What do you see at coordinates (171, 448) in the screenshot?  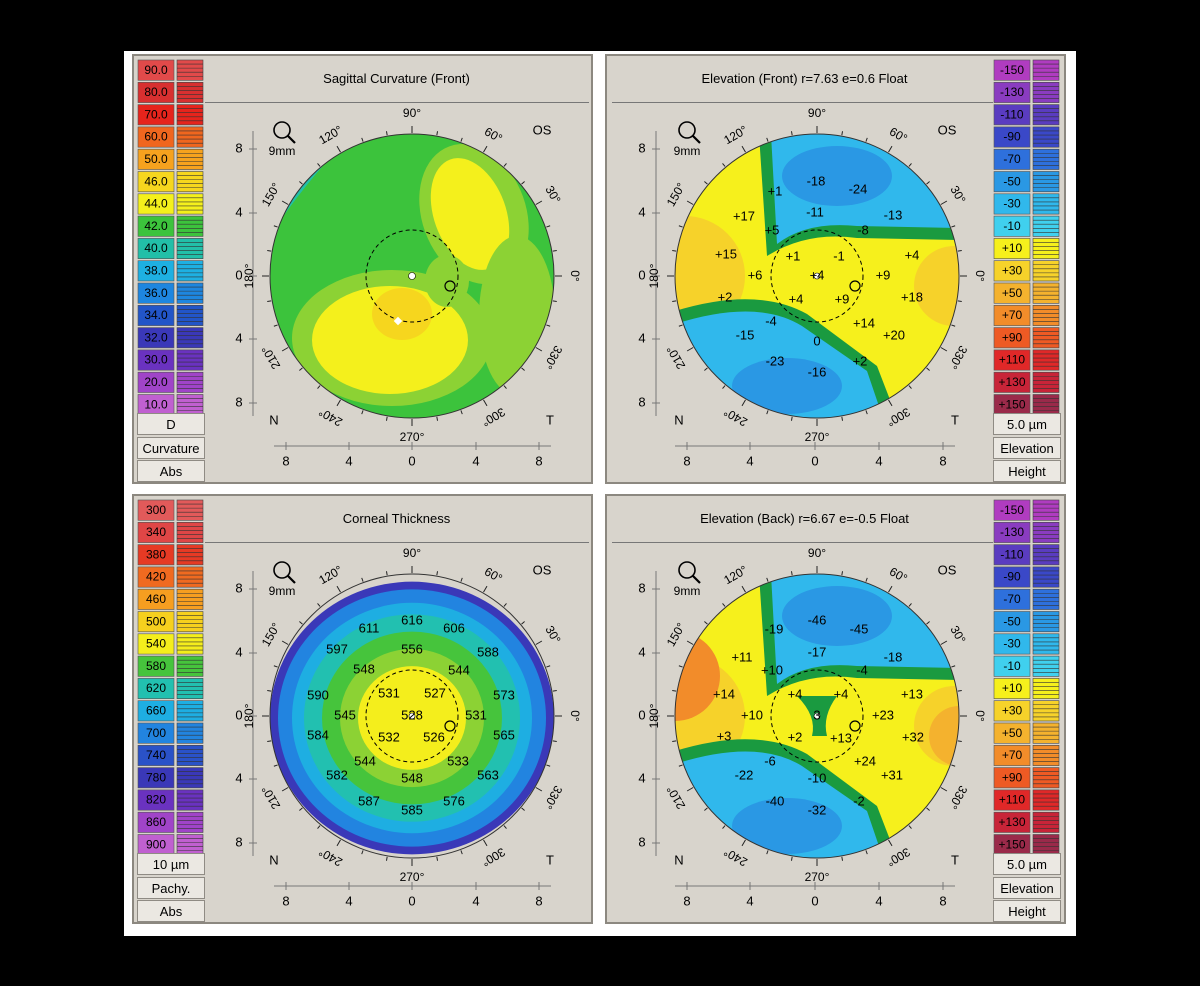 I see `legend-map-type: Curvature` at bounding box center [171, 448].